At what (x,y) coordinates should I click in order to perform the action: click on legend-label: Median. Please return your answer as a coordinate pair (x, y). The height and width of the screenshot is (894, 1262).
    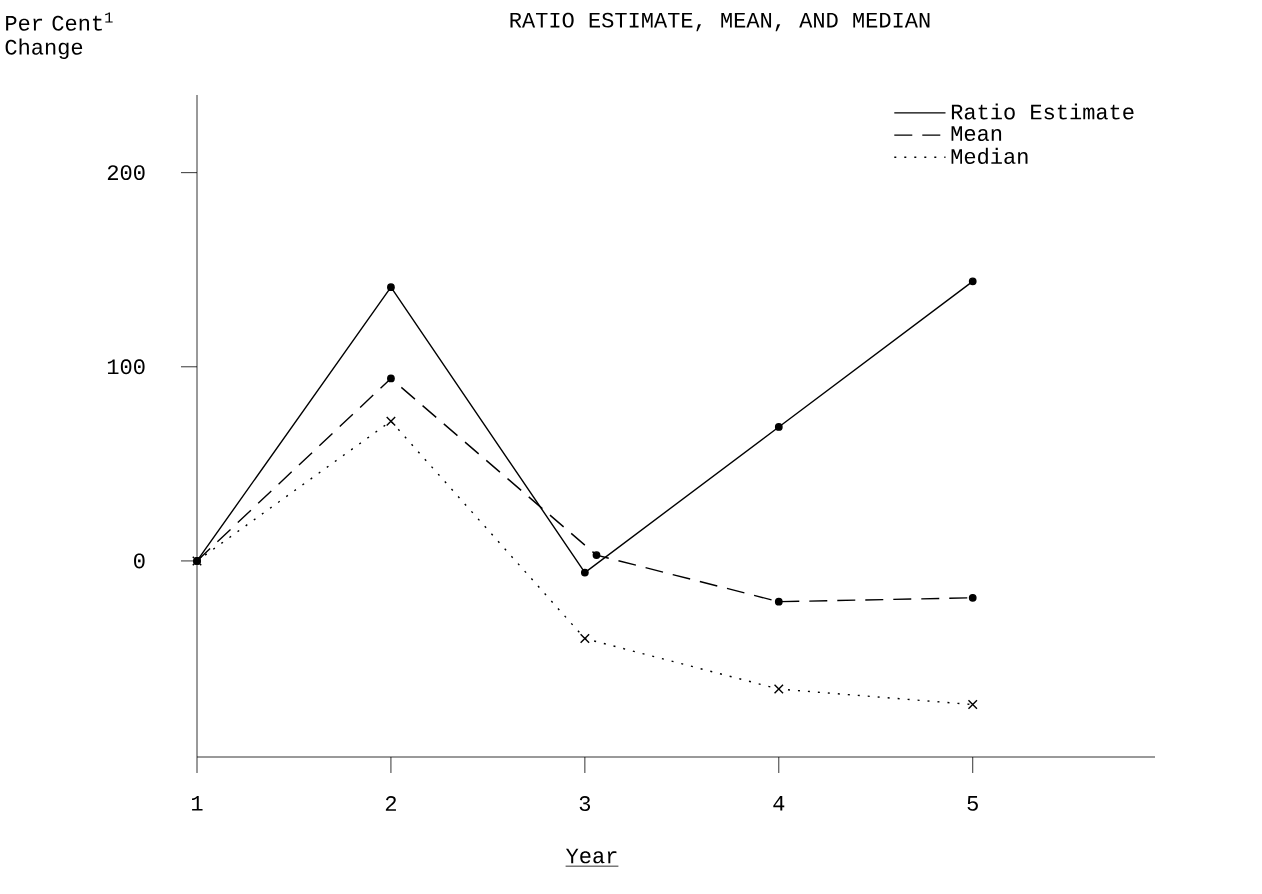
    Looking at the image, I should click on (989, 156).